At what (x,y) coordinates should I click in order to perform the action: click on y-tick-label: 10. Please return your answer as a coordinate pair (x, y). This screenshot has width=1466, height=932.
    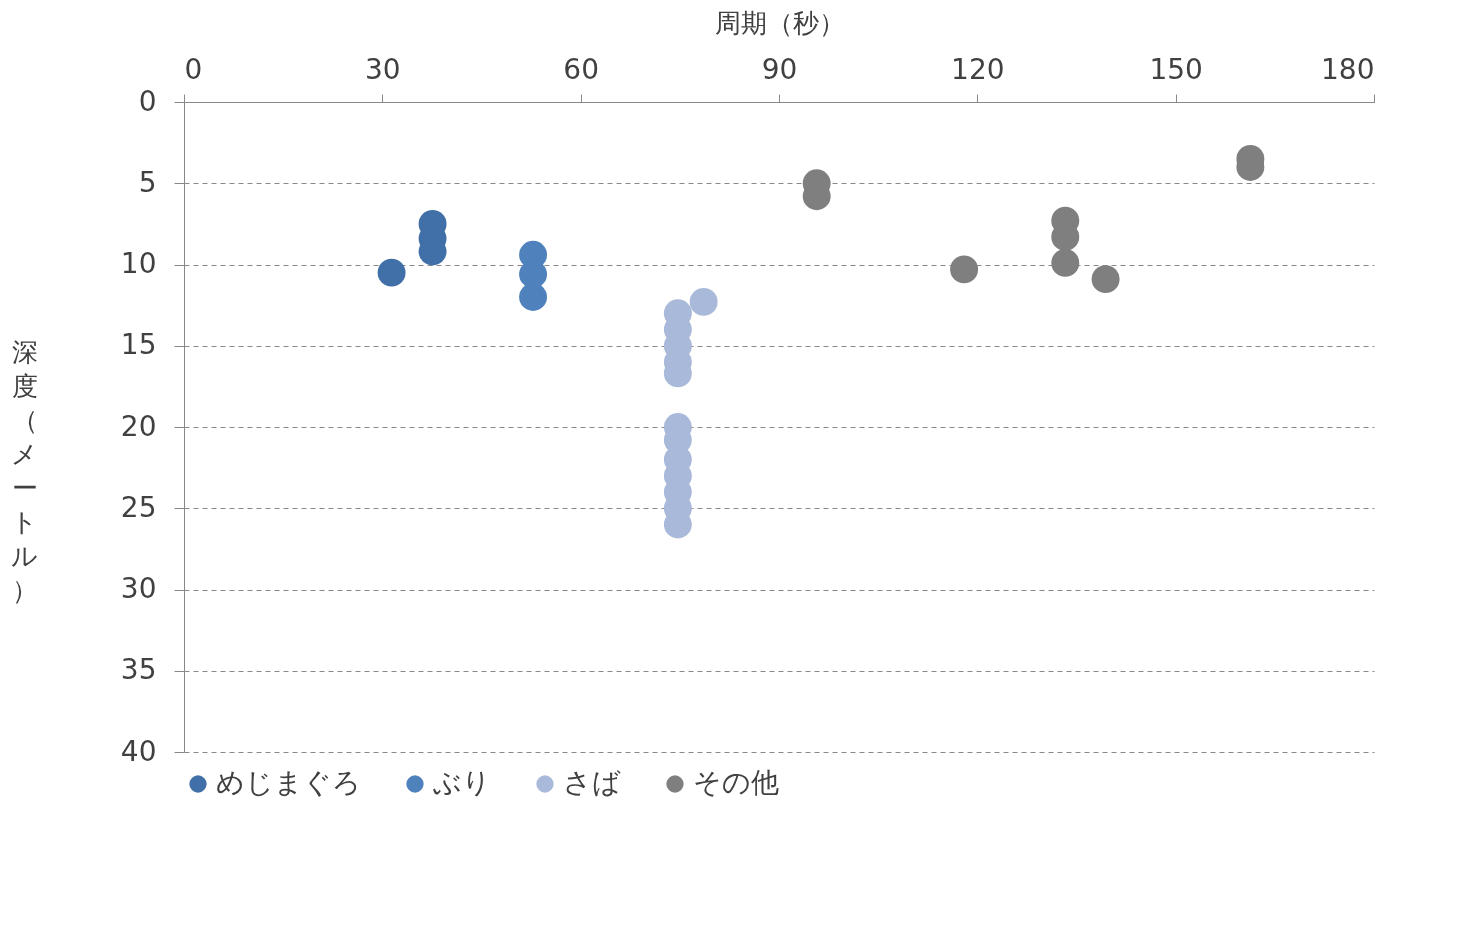
    Looking at the image, I should click on (138, 263).